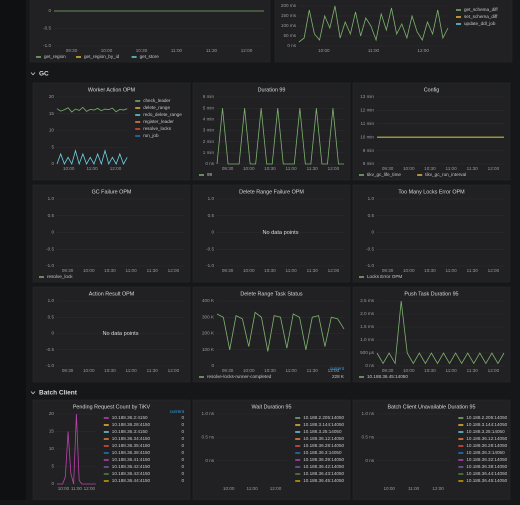  I want to click on y-tick-label: 15, so click(52, 431).